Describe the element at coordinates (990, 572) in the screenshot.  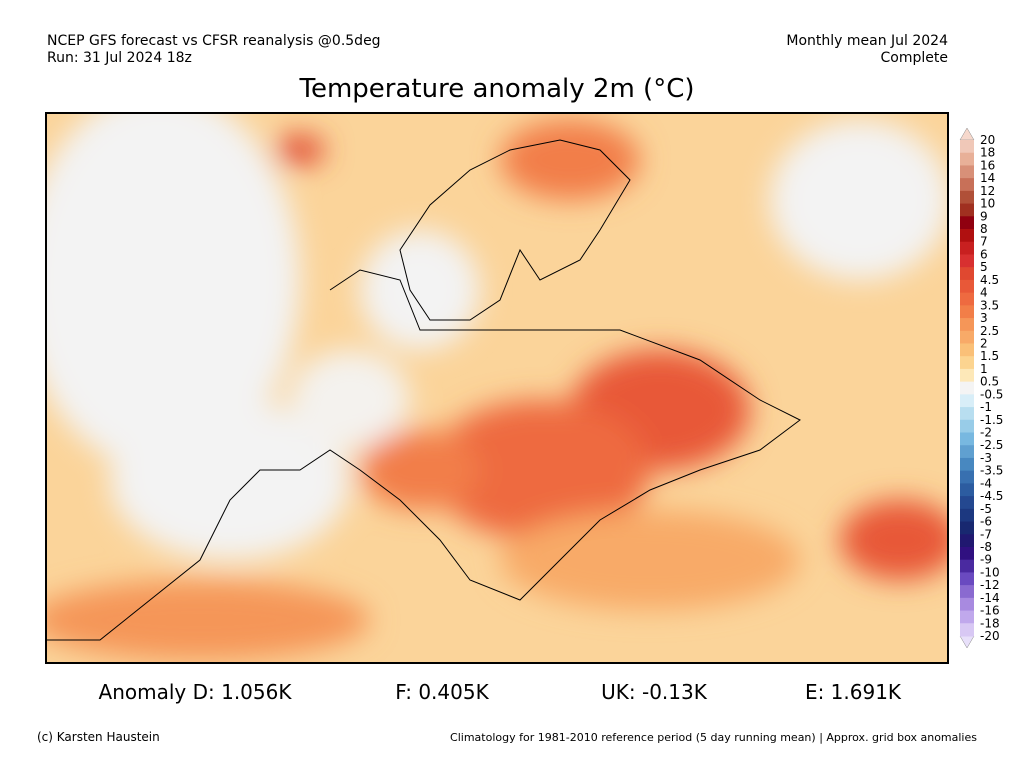
I see `colorbar-label: -10` at that location.